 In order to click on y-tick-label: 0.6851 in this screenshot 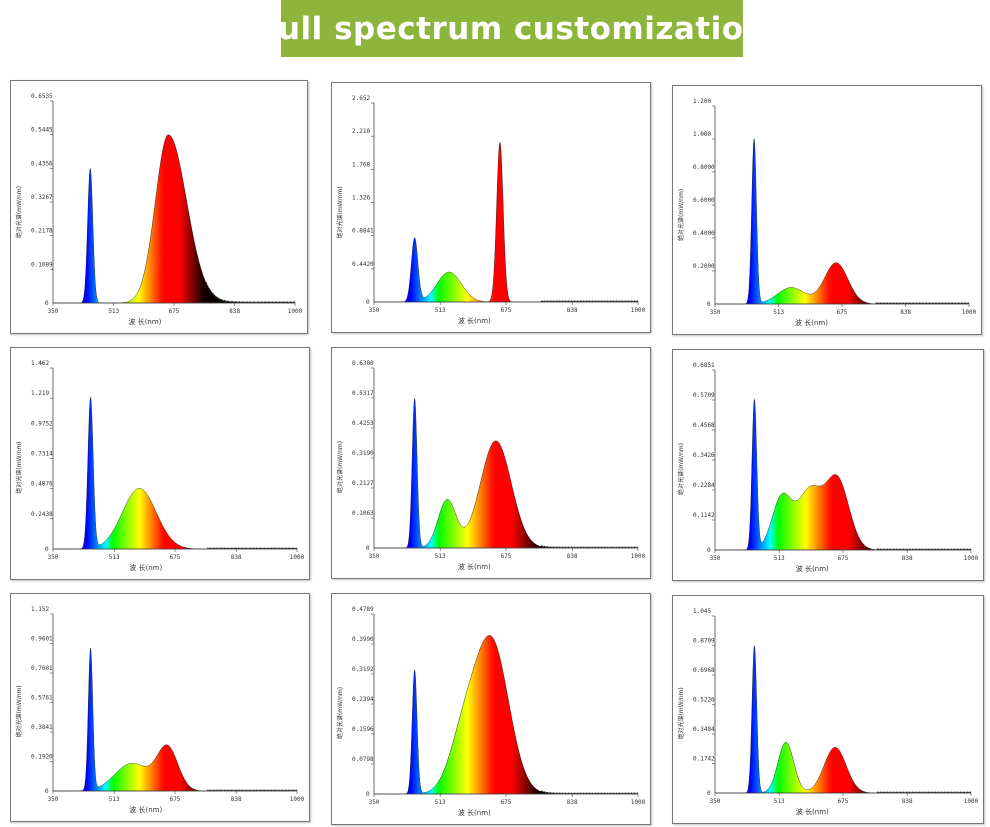, I will do `click(704, 365)`.